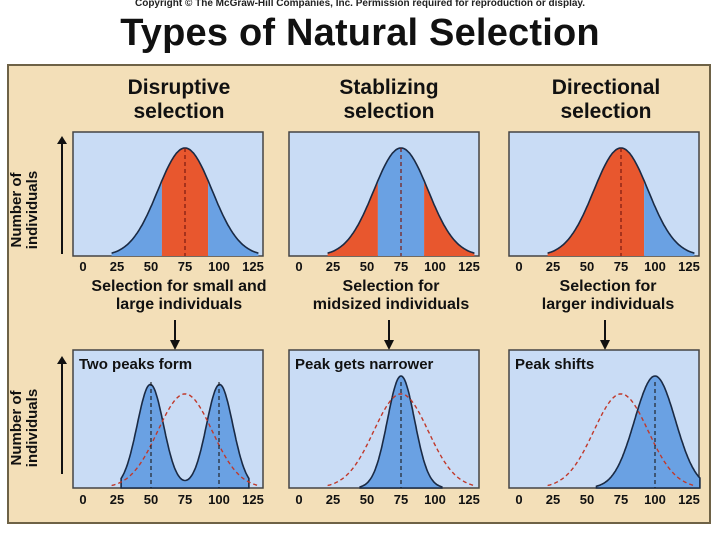 The width and height of the screenshot is (720, 540). What do you see at coordinates (135, 364) in the screenshot?
I see `result-label: Two peaks form` at bounding box center [135, 364].